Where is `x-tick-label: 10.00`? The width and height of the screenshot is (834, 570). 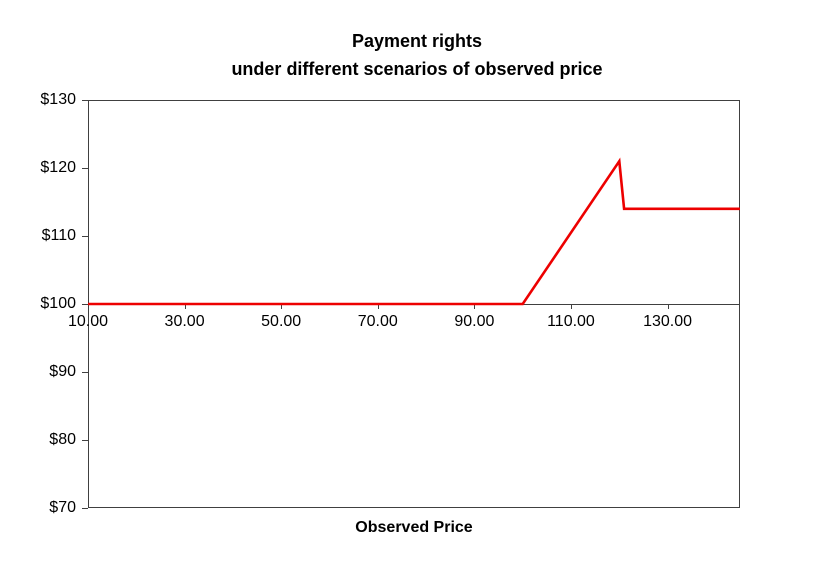
x-tick-label: 10.00 is located at coordinates (88, 321).